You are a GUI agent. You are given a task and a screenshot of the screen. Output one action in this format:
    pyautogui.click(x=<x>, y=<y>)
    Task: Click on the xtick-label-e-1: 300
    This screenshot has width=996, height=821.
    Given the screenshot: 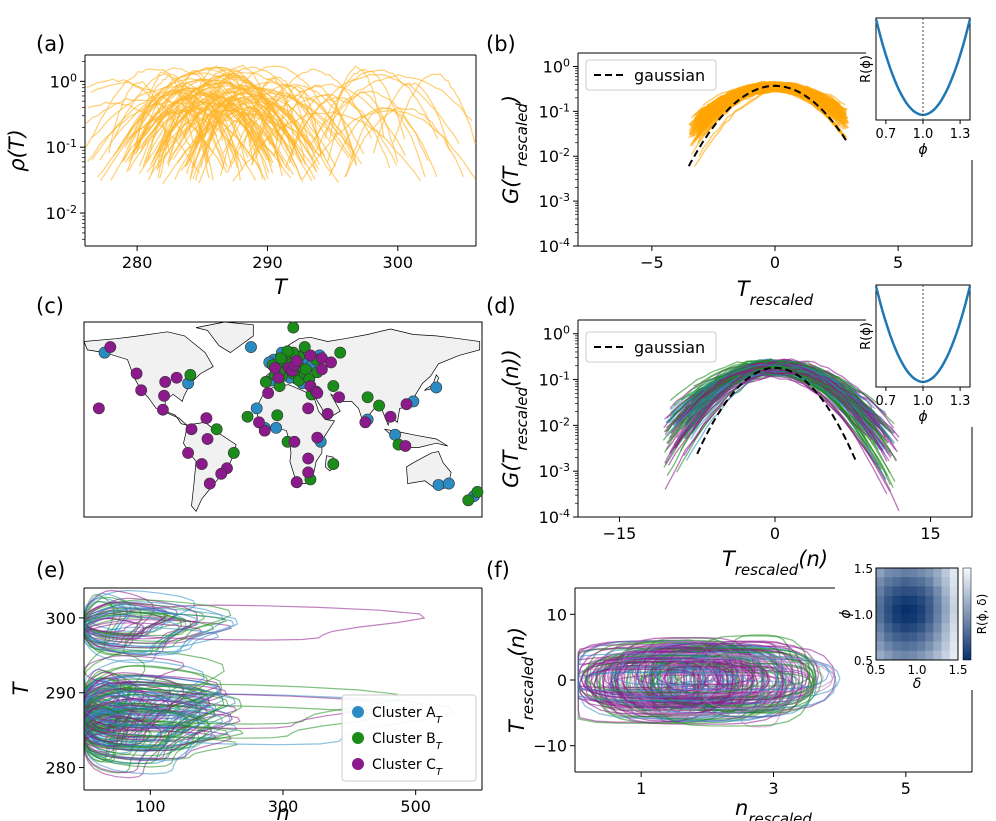 What is the action you would take?
    pyautogui.click(x=283, y=806)
    